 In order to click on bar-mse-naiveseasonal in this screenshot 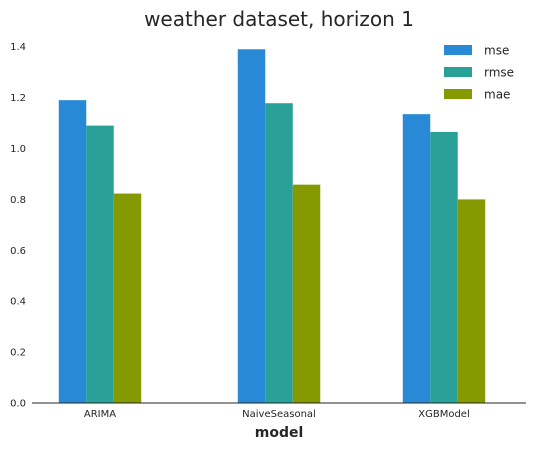, I will do `click(251, 226)`.